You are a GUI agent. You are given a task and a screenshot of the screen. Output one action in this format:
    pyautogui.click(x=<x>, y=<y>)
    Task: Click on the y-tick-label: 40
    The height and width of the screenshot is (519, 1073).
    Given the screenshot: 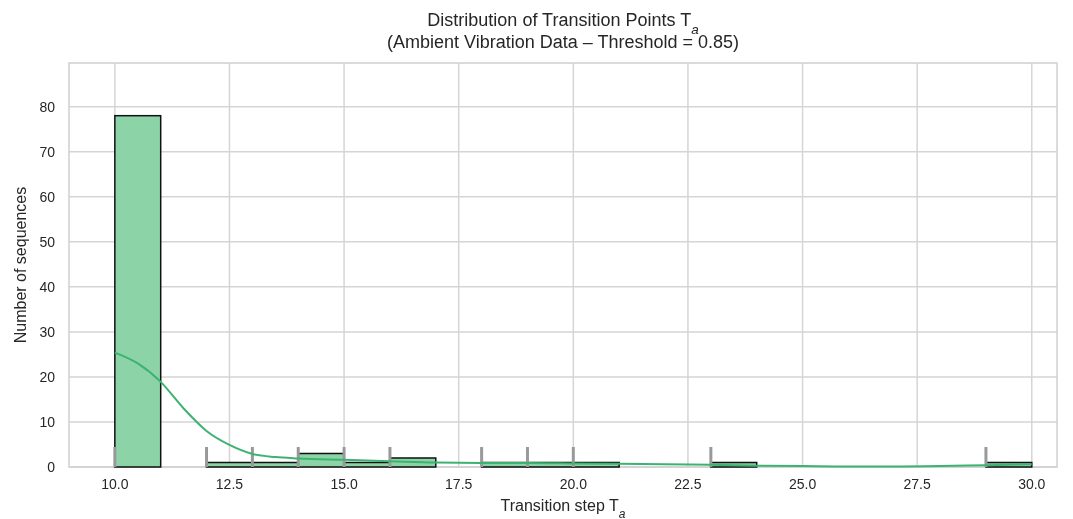 What is the action you would take?
    pyautogui.click(x=47, y=286)
    